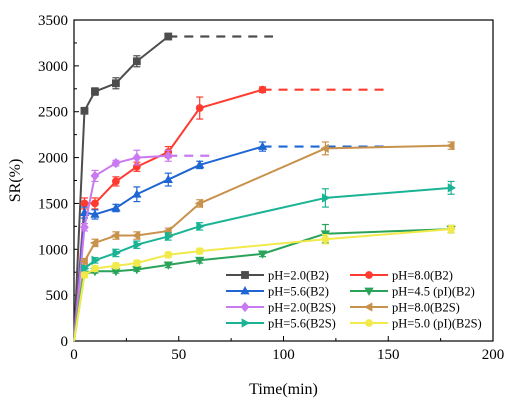 The height and width of the screenshot is (404, 512). What do you see at coordinates (298, 292) in the screenshot?
I see `legend-label: pH=5.6(B2)` at bounding box center [298, 292].